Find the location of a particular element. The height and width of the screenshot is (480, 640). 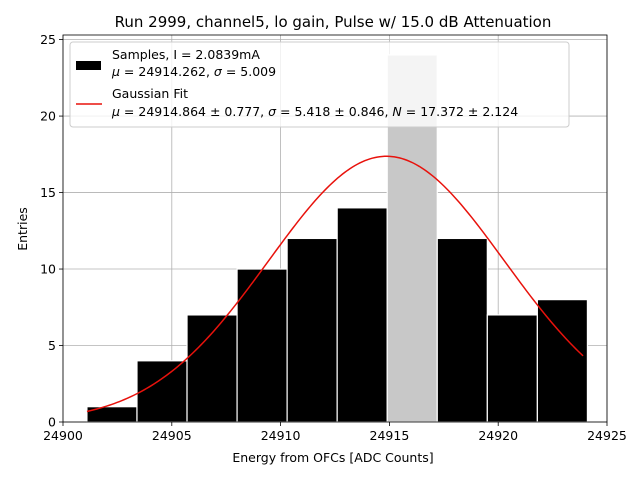

y-tick-label: 20 is located at coordinates (48, 116).